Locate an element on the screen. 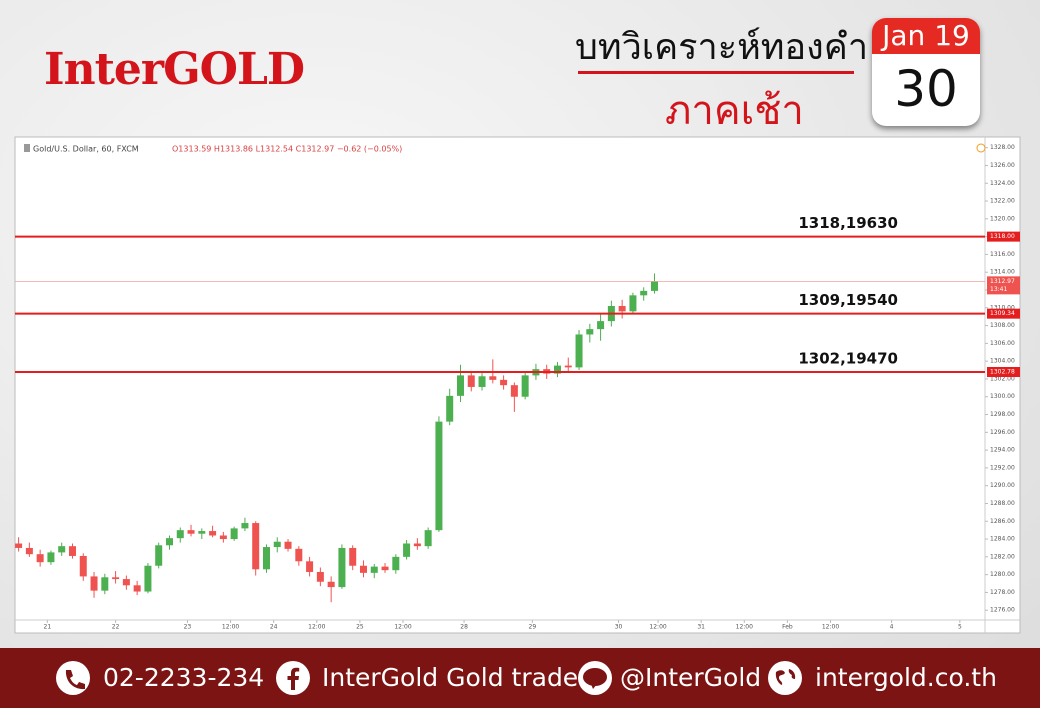 The height and width of the screenshot is (708, 1040). line-icon is located at coordinates (595, 678).